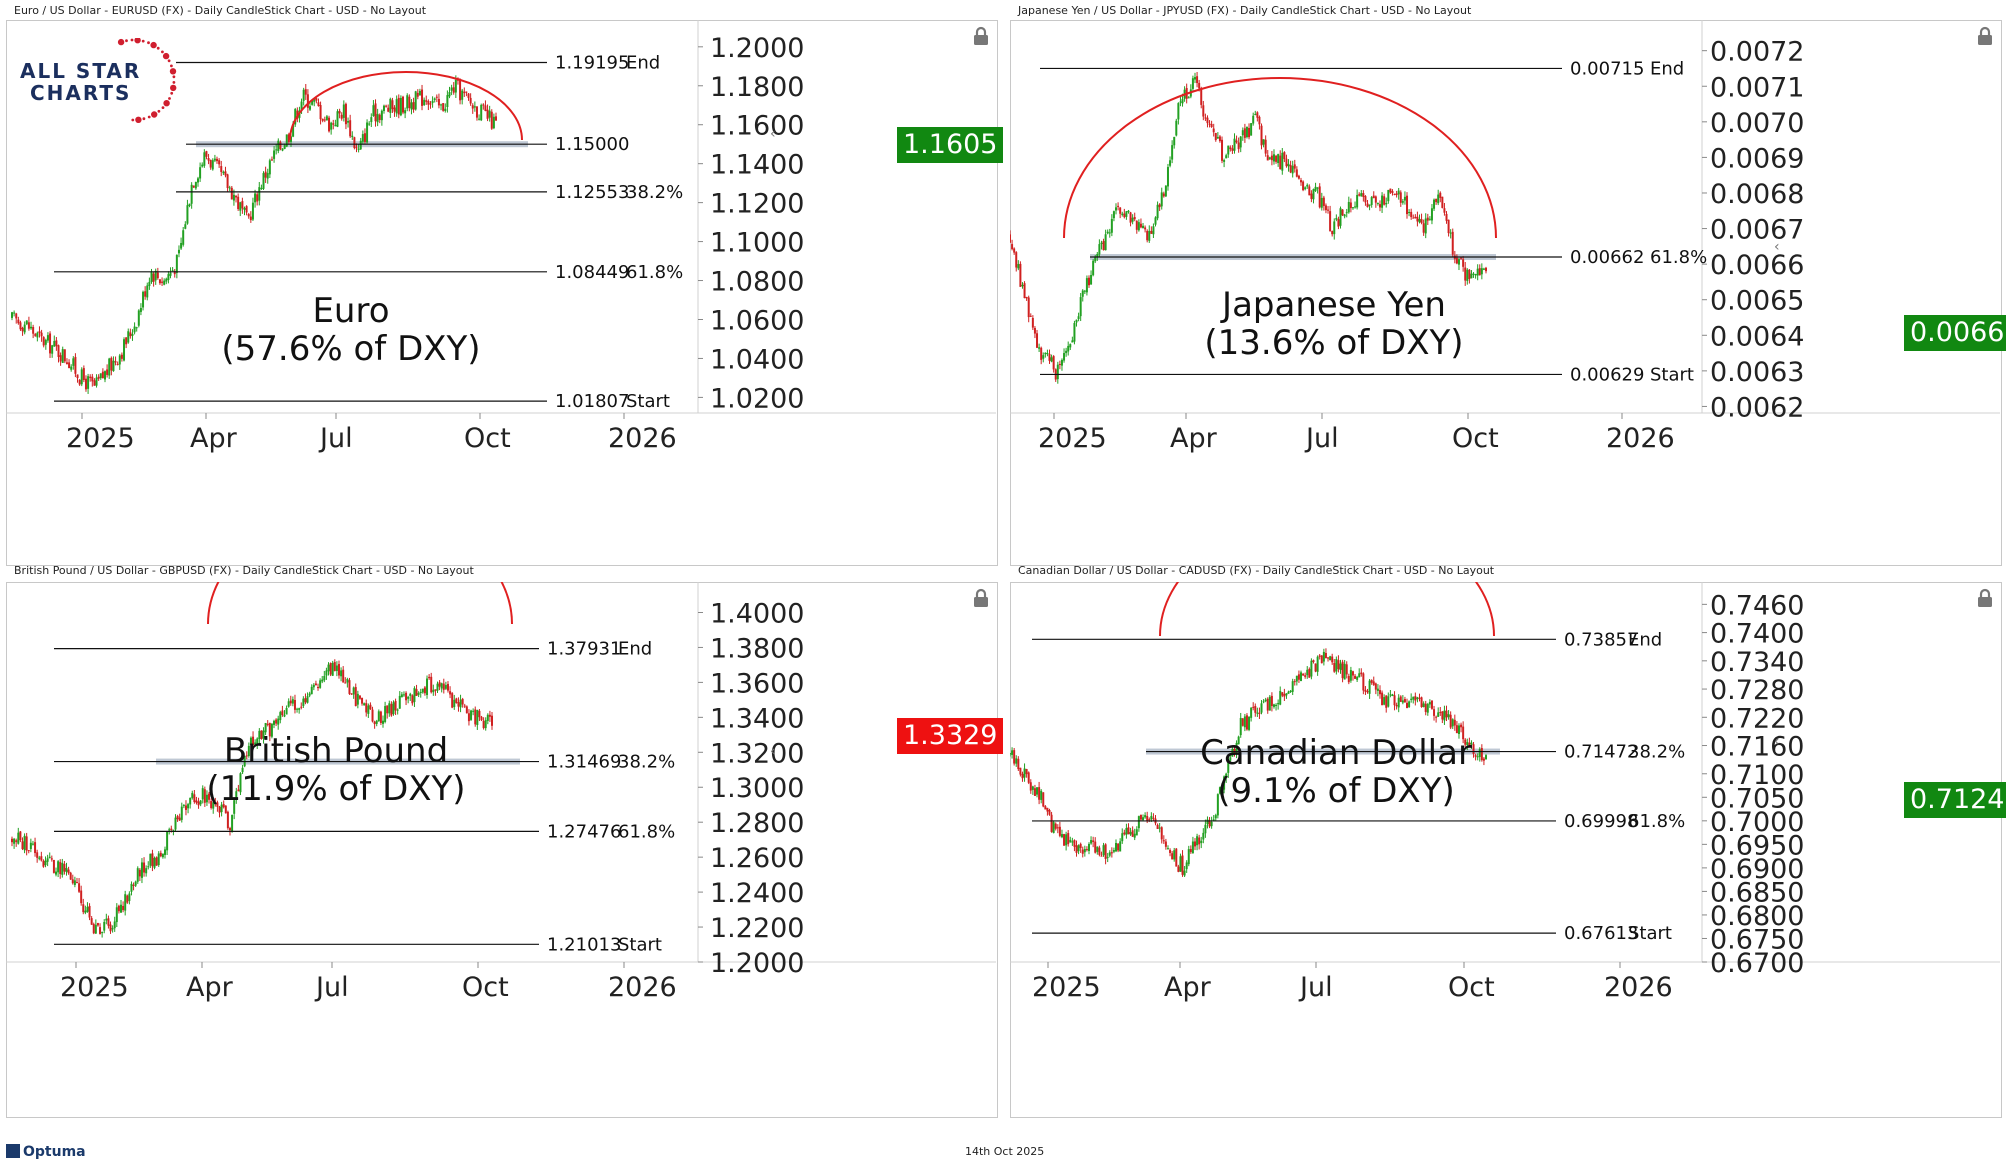 Image resolution: width=2006 pixels, height=1170 pixels. Describe the element at coordinates (757, 788) in the screenshot. I see `y-tick-label: 1.3000` at that location.